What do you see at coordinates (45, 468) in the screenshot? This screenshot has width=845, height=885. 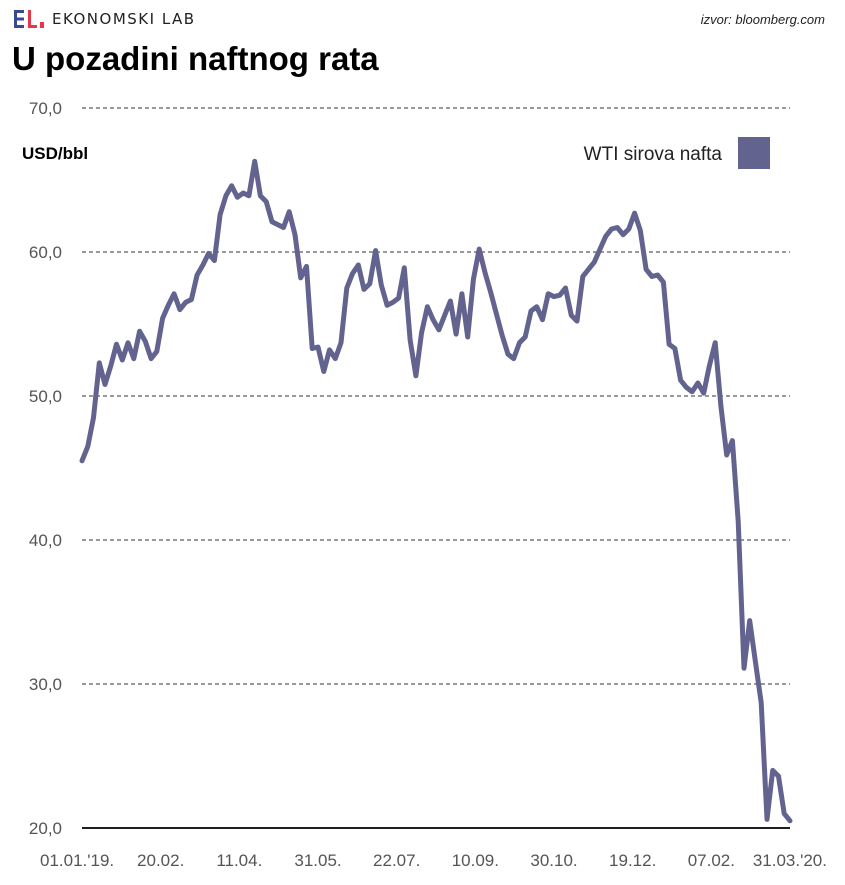 I see `y-axis-ticks: 20,0 30,0 40,0 50,0 60,0 70,0` at bounding box center [45, 468].